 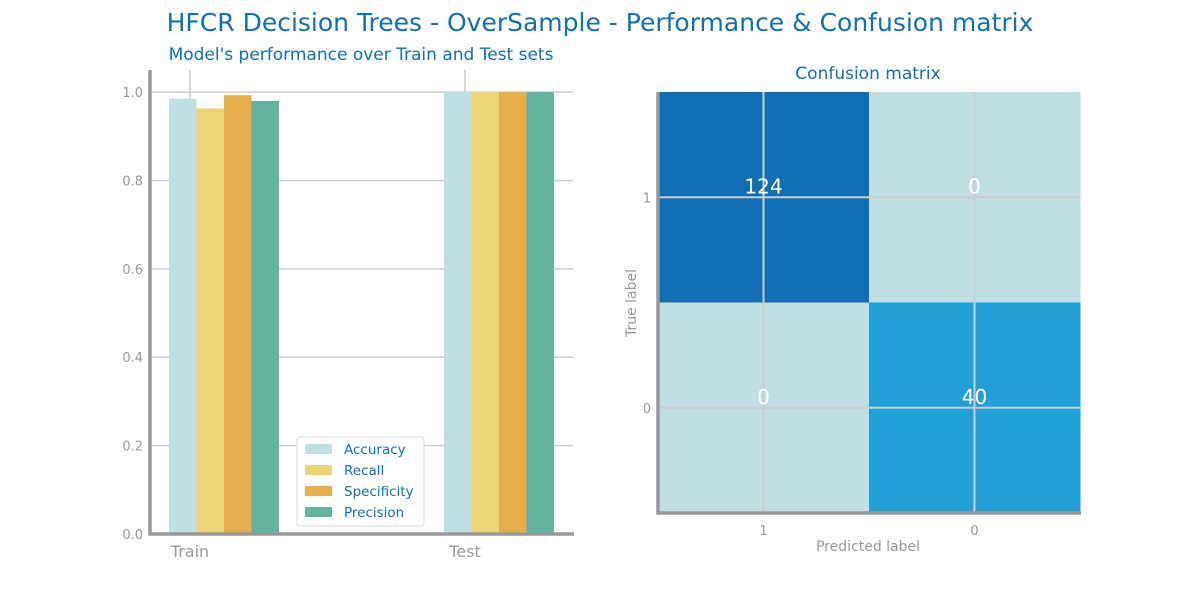 What do you see at coordinates (868, 547) in the screenshot?
I see `confusion-matrix-x-axis-label: Predicted label` at bounding box center [868, 547].